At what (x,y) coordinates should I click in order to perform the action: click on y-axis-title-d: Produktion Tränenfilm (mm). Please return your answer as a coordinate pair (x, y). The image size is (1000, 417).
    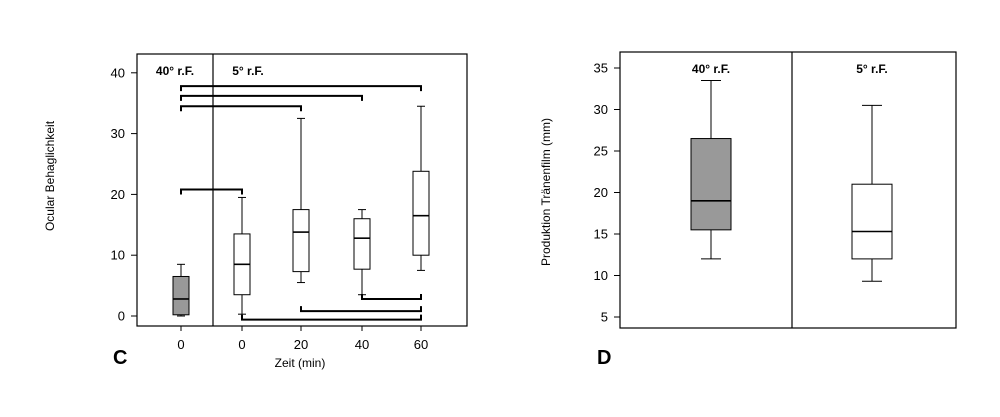
    Looking at the image, I should click on (546, 192).